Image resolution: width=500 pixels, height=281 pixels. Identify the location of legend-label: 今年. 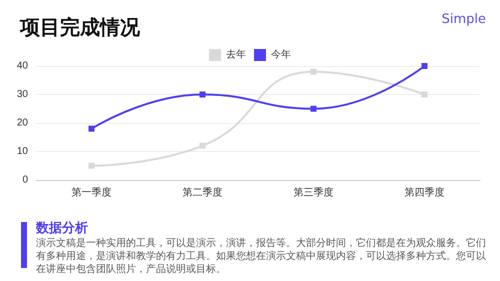
(281, 54).